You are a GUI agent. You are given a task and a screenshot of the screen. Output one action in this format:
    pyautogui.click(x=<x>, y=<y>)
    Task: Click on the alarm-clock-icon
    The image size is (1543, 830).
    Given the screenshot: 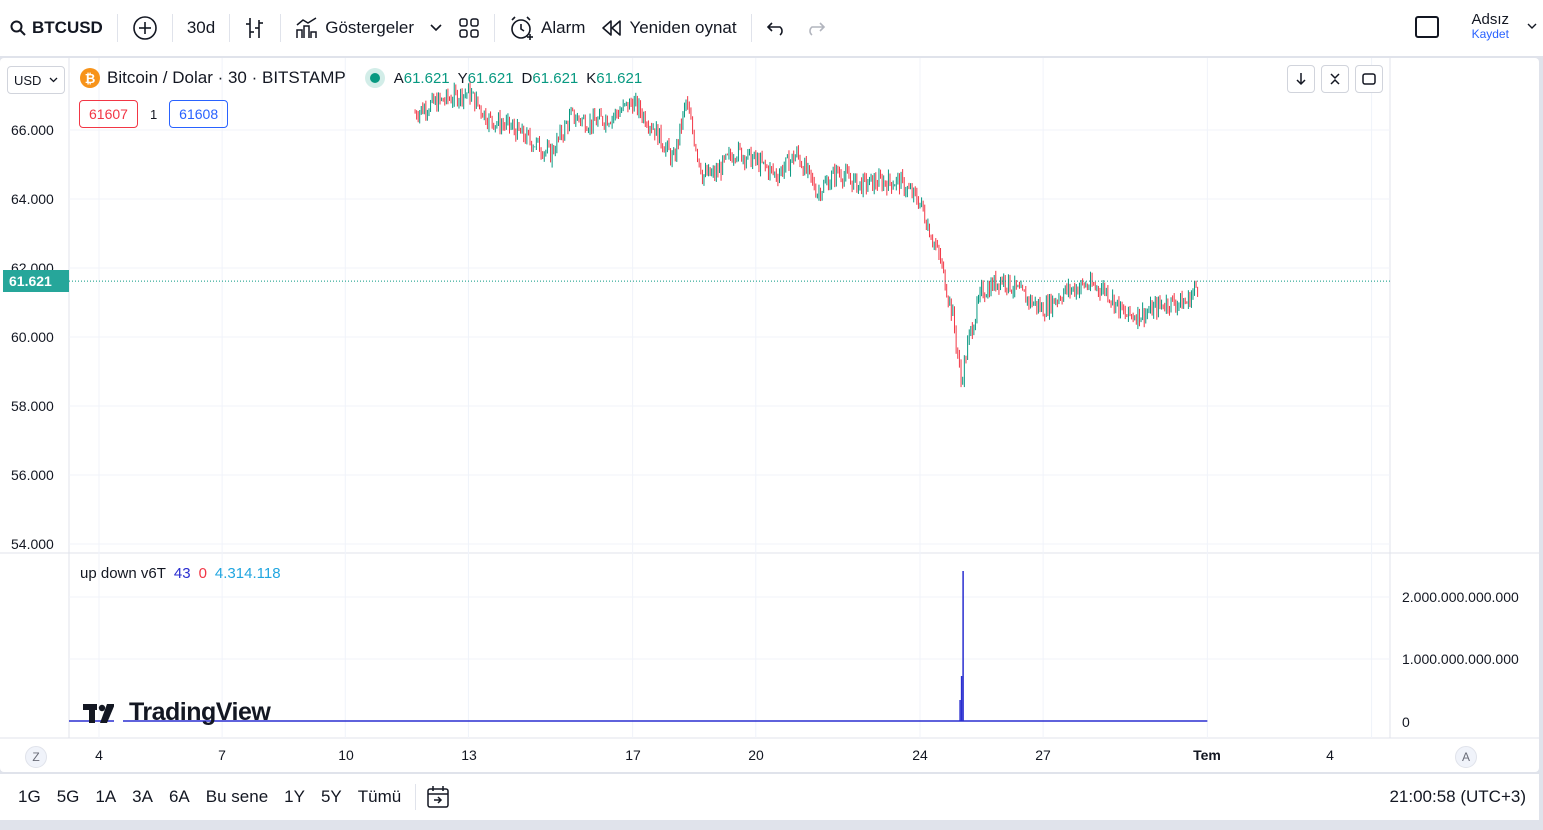 What is the action you would take?
    pyautogui.click(x=522, y=28)
    